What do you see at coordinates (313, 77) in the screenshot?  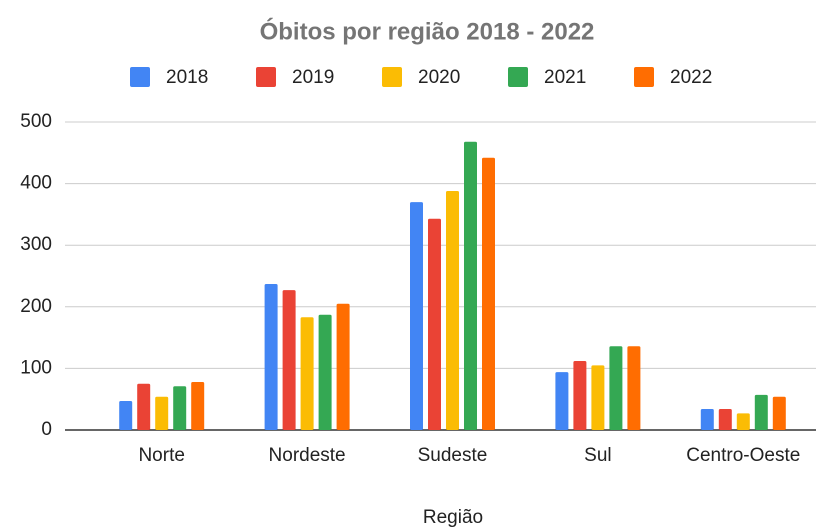 I see `legend-label: 2019` at bounding box center [313, 77].